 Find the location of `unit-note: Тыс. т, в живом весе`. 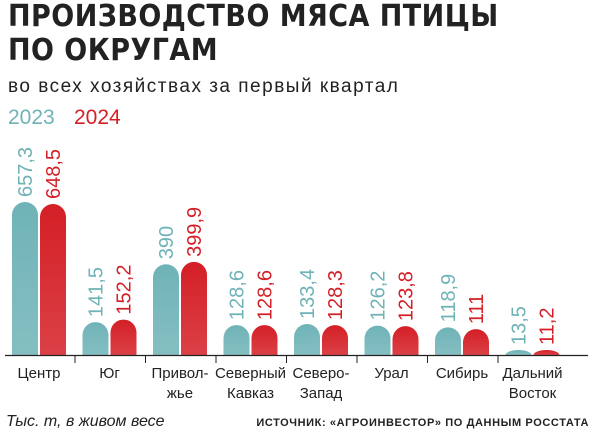

unit-note: Тыс. т, в живом весе is located at coordinates (85, 421).